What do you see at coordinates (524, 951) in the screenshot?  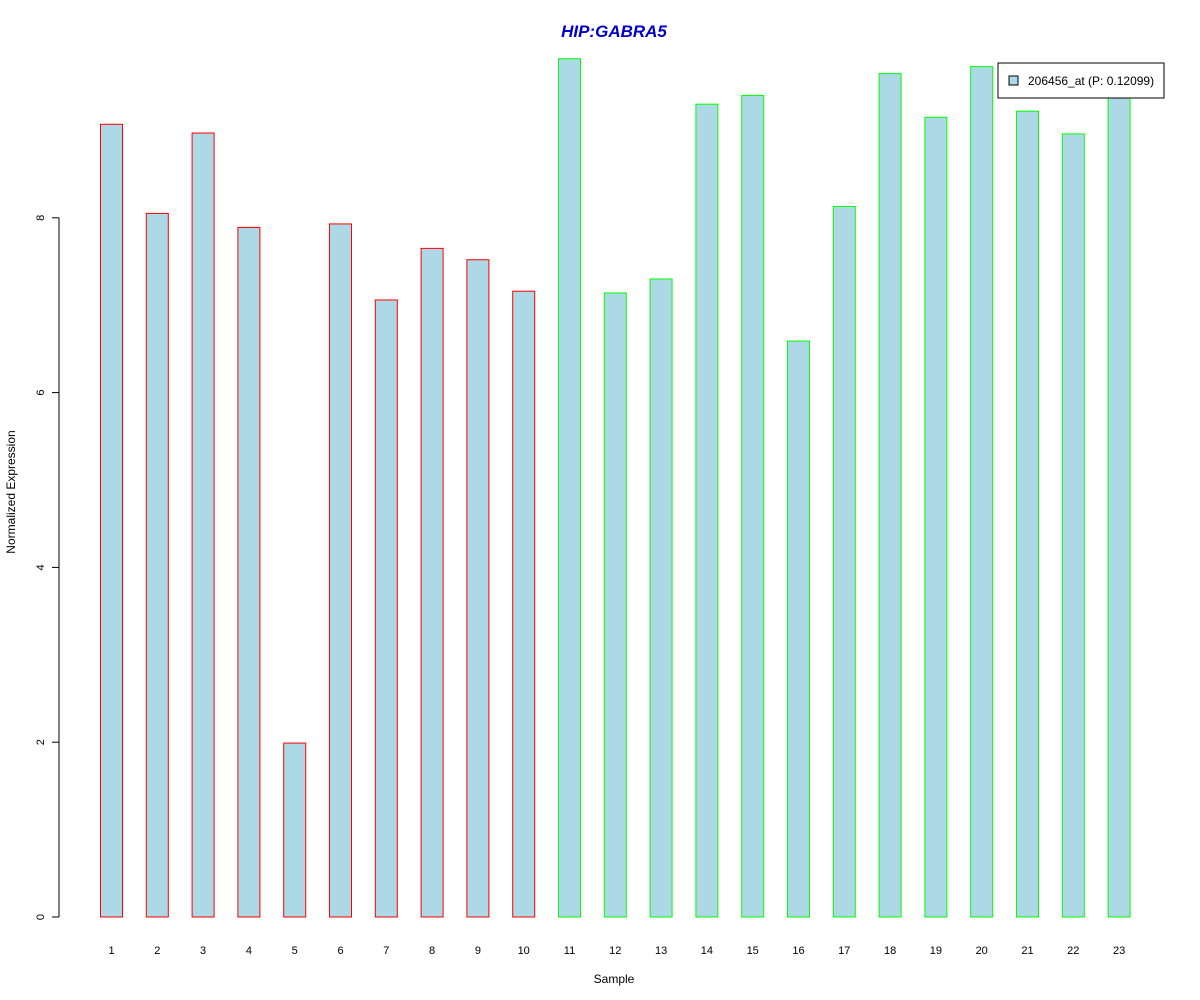 I see `x-tick-label: 10` at bounding box center [524, 951].